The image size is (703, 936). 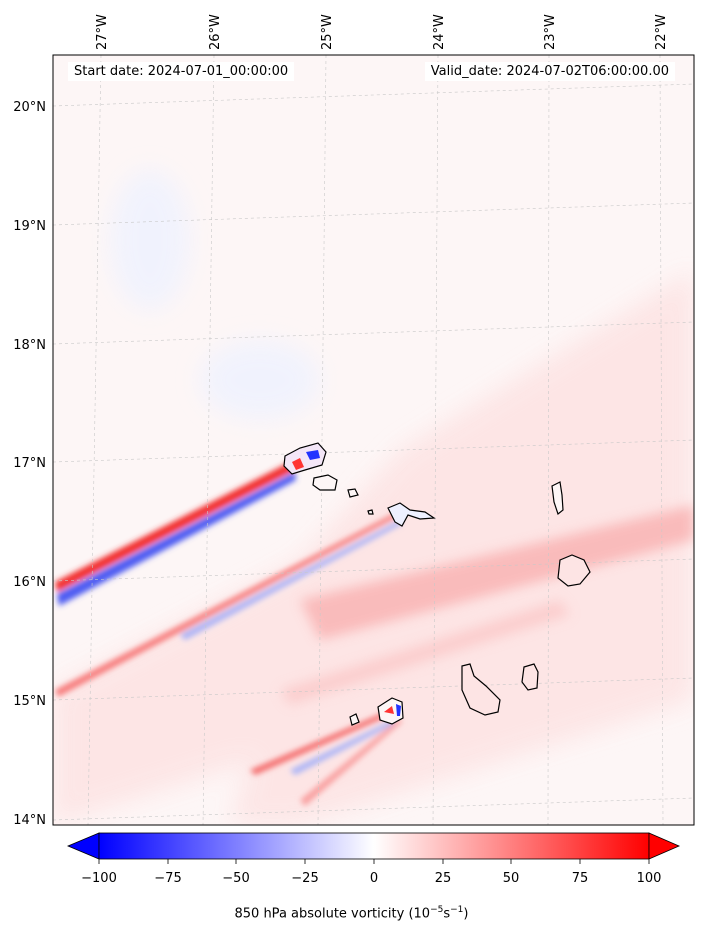 I want to click on island-brava, so click(x=354, y=719).